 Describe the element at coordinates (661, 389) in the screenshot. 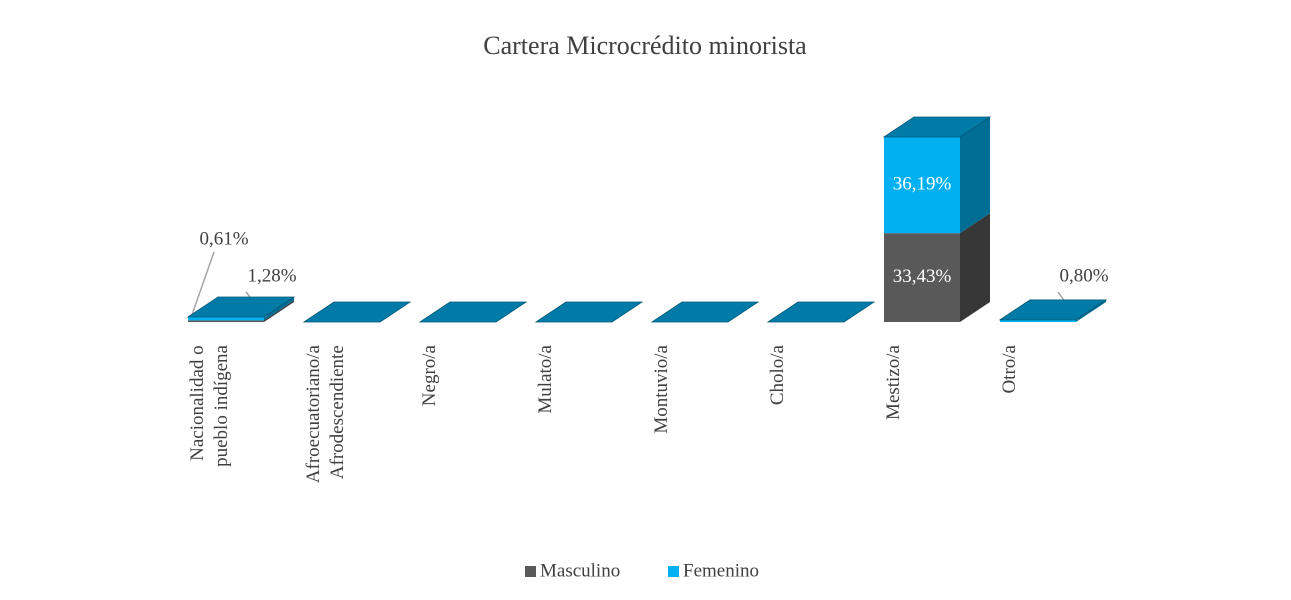

I see `x-tick-label: Montuvio/a` at that location.